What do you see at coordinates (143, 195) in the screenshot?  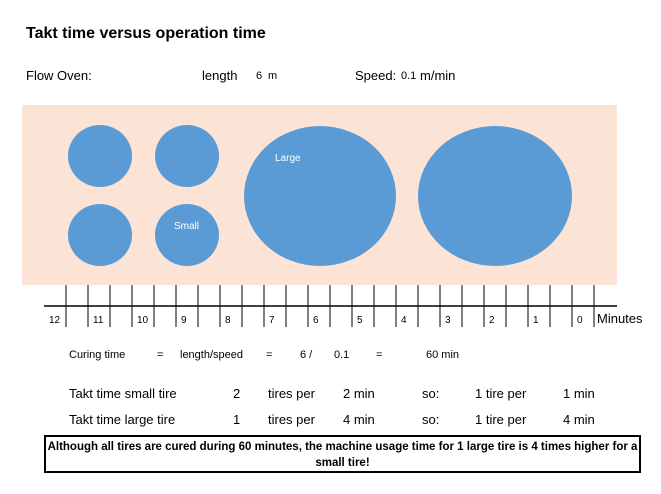 I see `small-tires-group` at bounding box center [143, 195].